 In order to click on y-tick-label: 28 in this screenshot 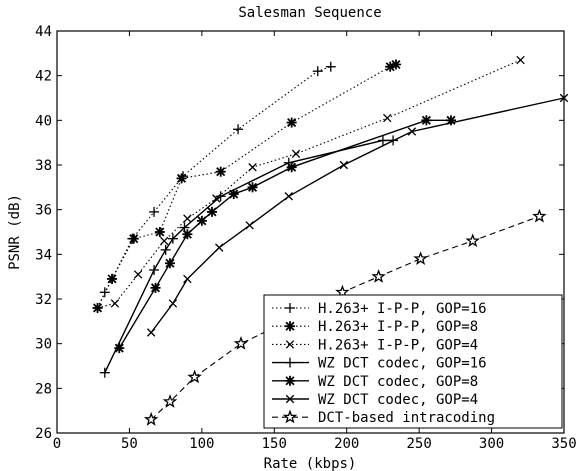, I will do `click(43, 389)`.